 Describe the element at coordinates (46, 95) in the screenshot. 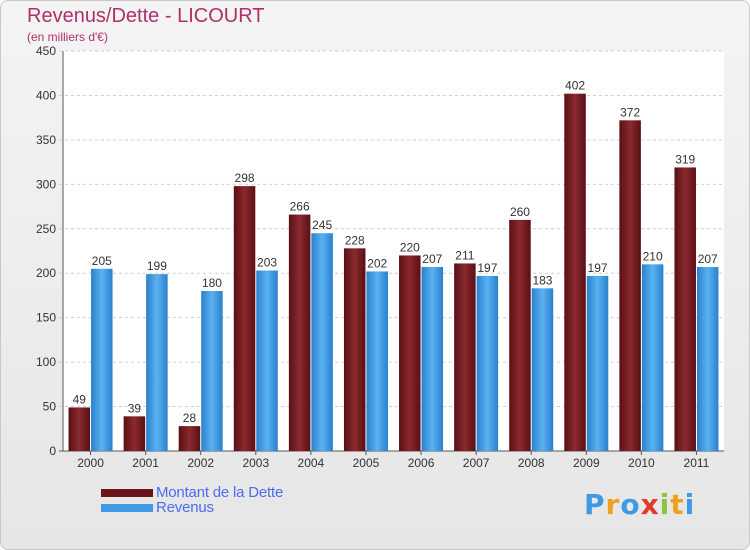

I see `y-tick-label: 400` at that location.